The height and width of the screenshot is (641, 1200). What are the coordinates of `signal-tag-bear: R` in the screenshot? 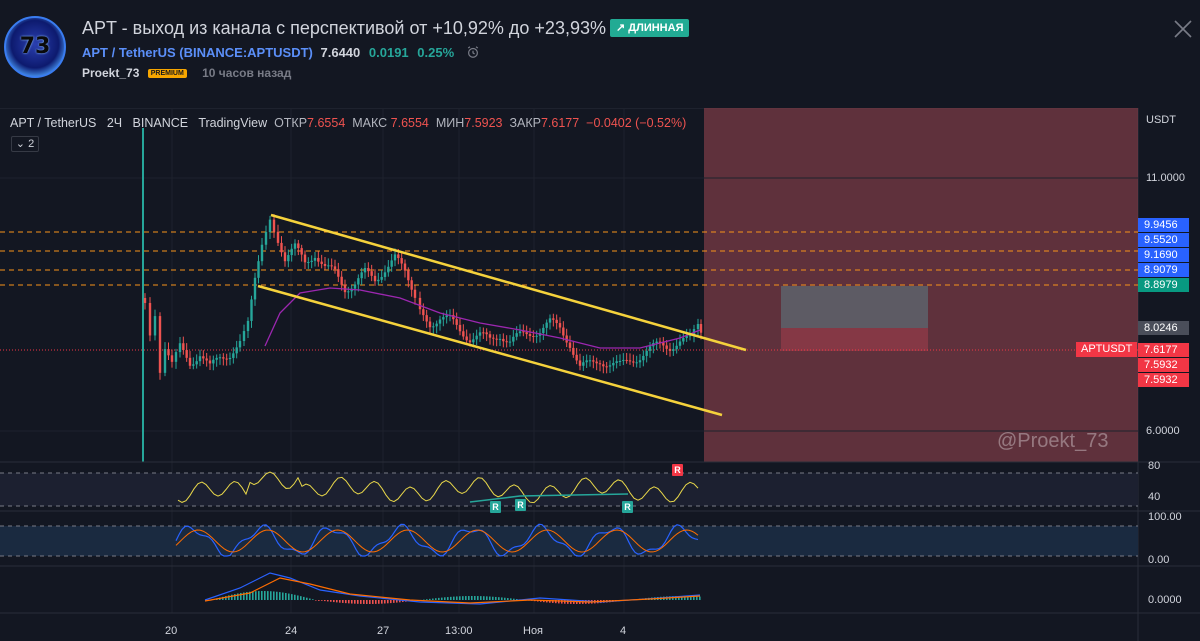 It's located at (677, 470).